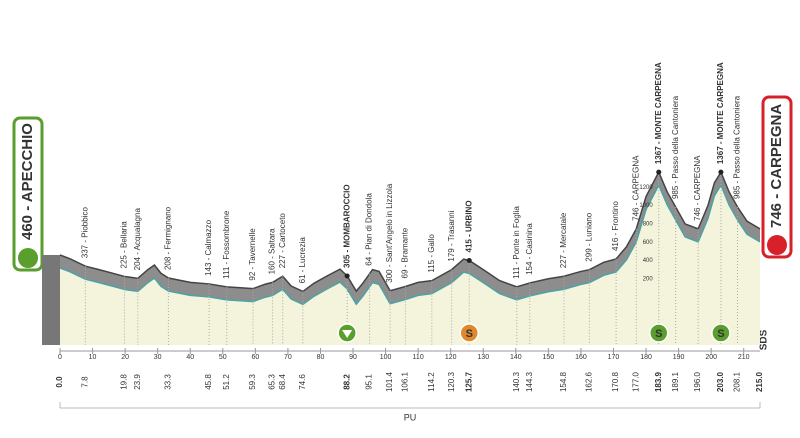 The image size is (800, 438). What do you see at coordinates (85, 233) in the screenshot?
I see `waypoint-label: 337 - Piobbico` at bounding box center [85, 233].